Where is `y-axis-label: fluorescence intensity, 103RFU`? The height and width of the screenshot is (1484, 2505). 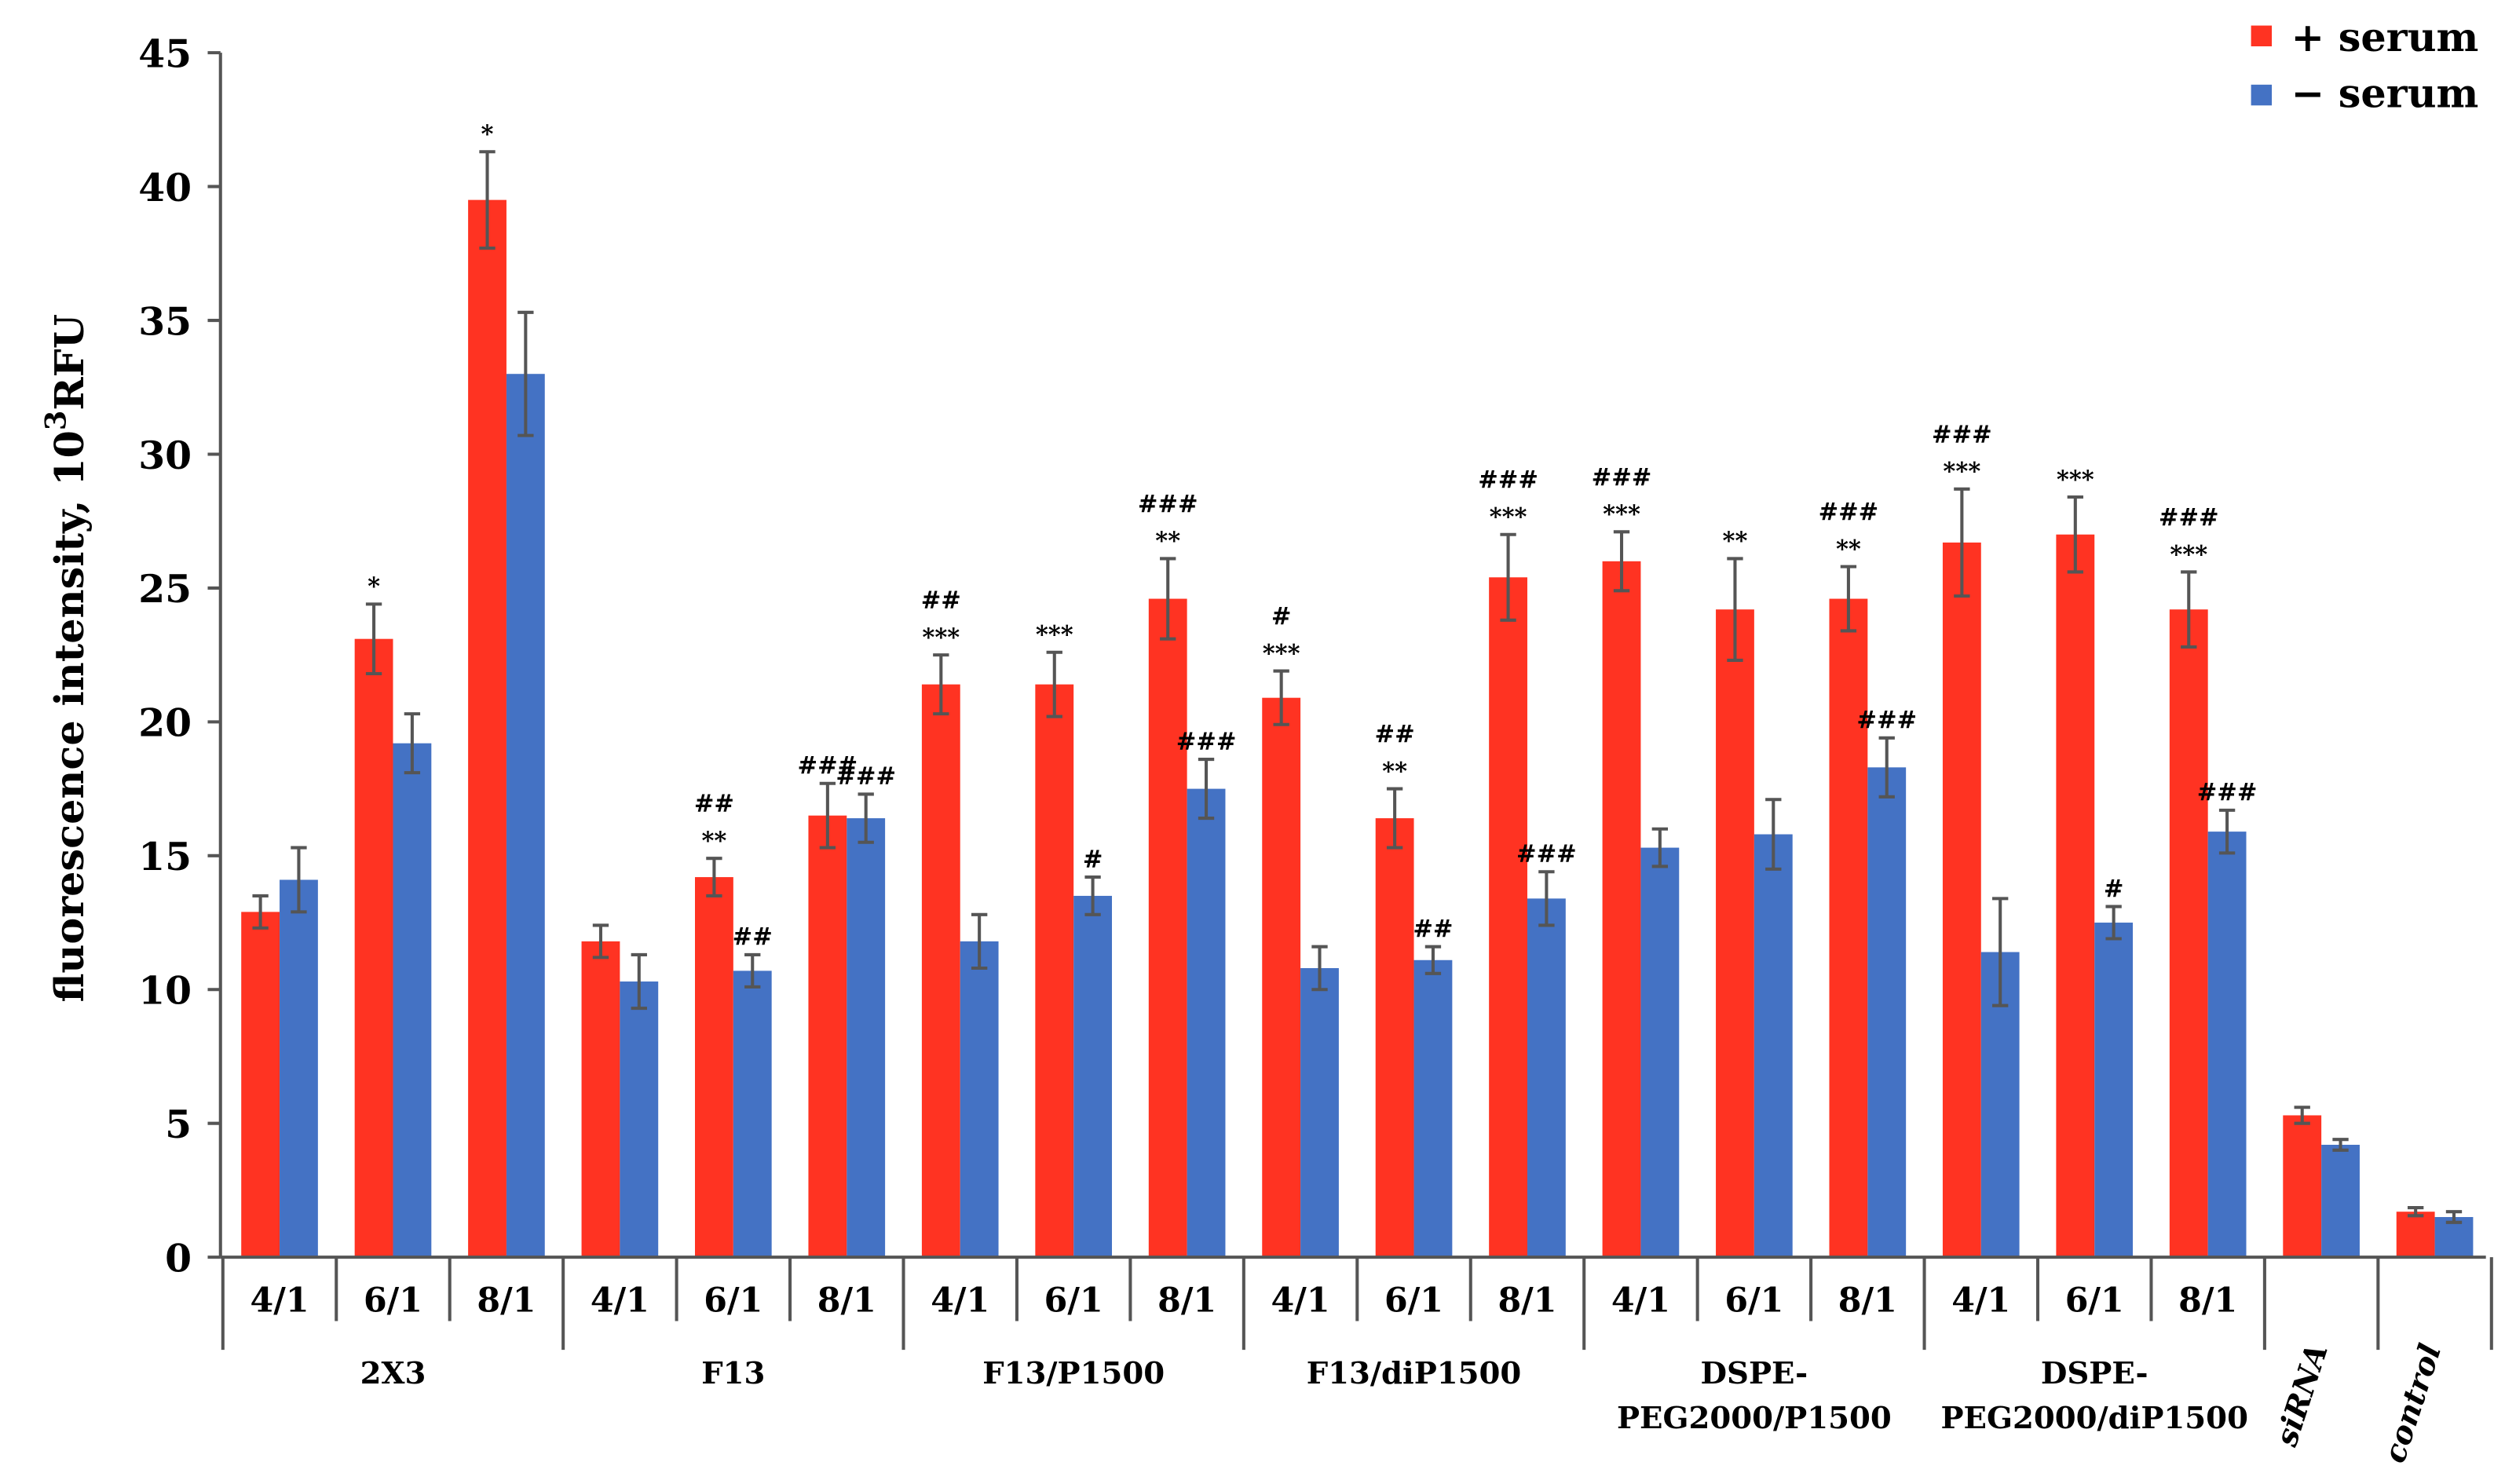
y-axis-label: fluorescence intensity, 103RFU is located at coordinates (65, 659).